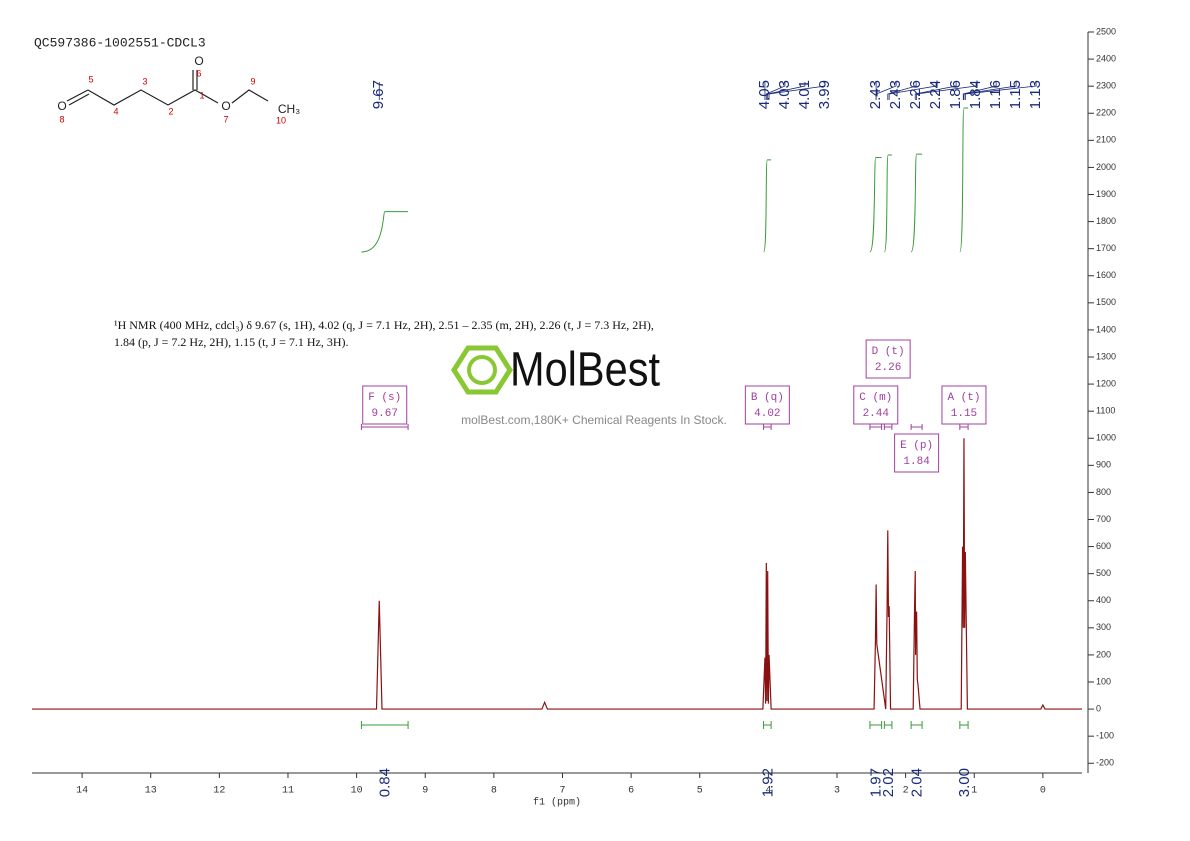 This screenshot has height=841, width=1190. I want to click on y-tick-label: 1100, so click(1105, 411).